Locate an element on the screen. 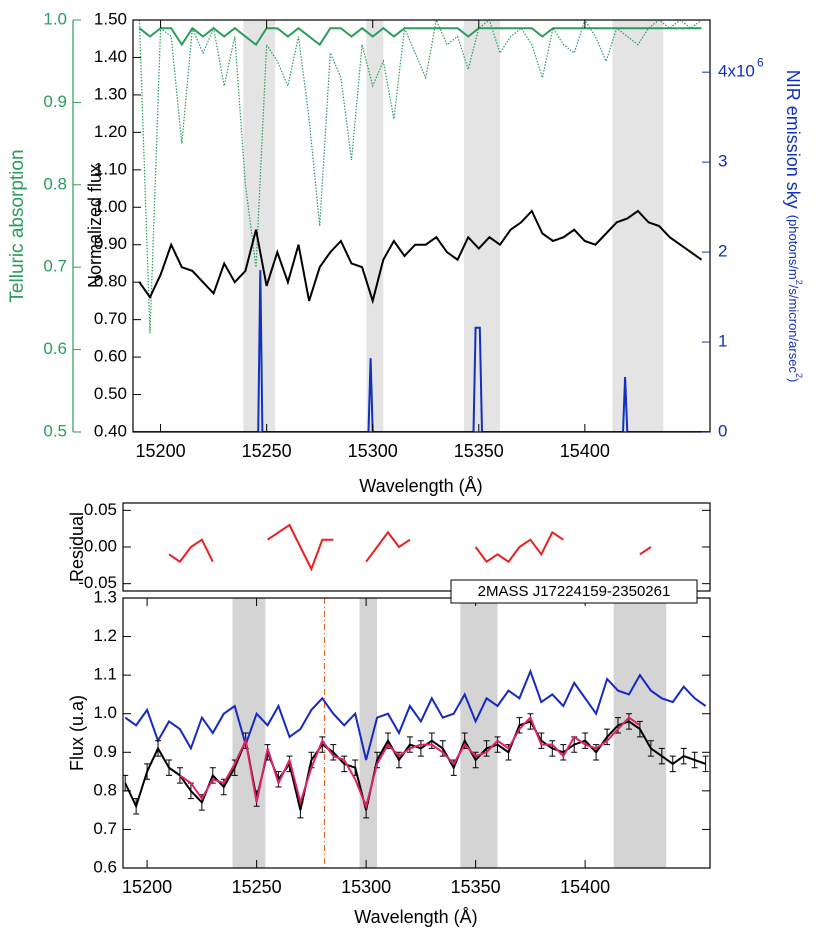  y-tick-label: 0.90 is located at coordinates (110, 243).